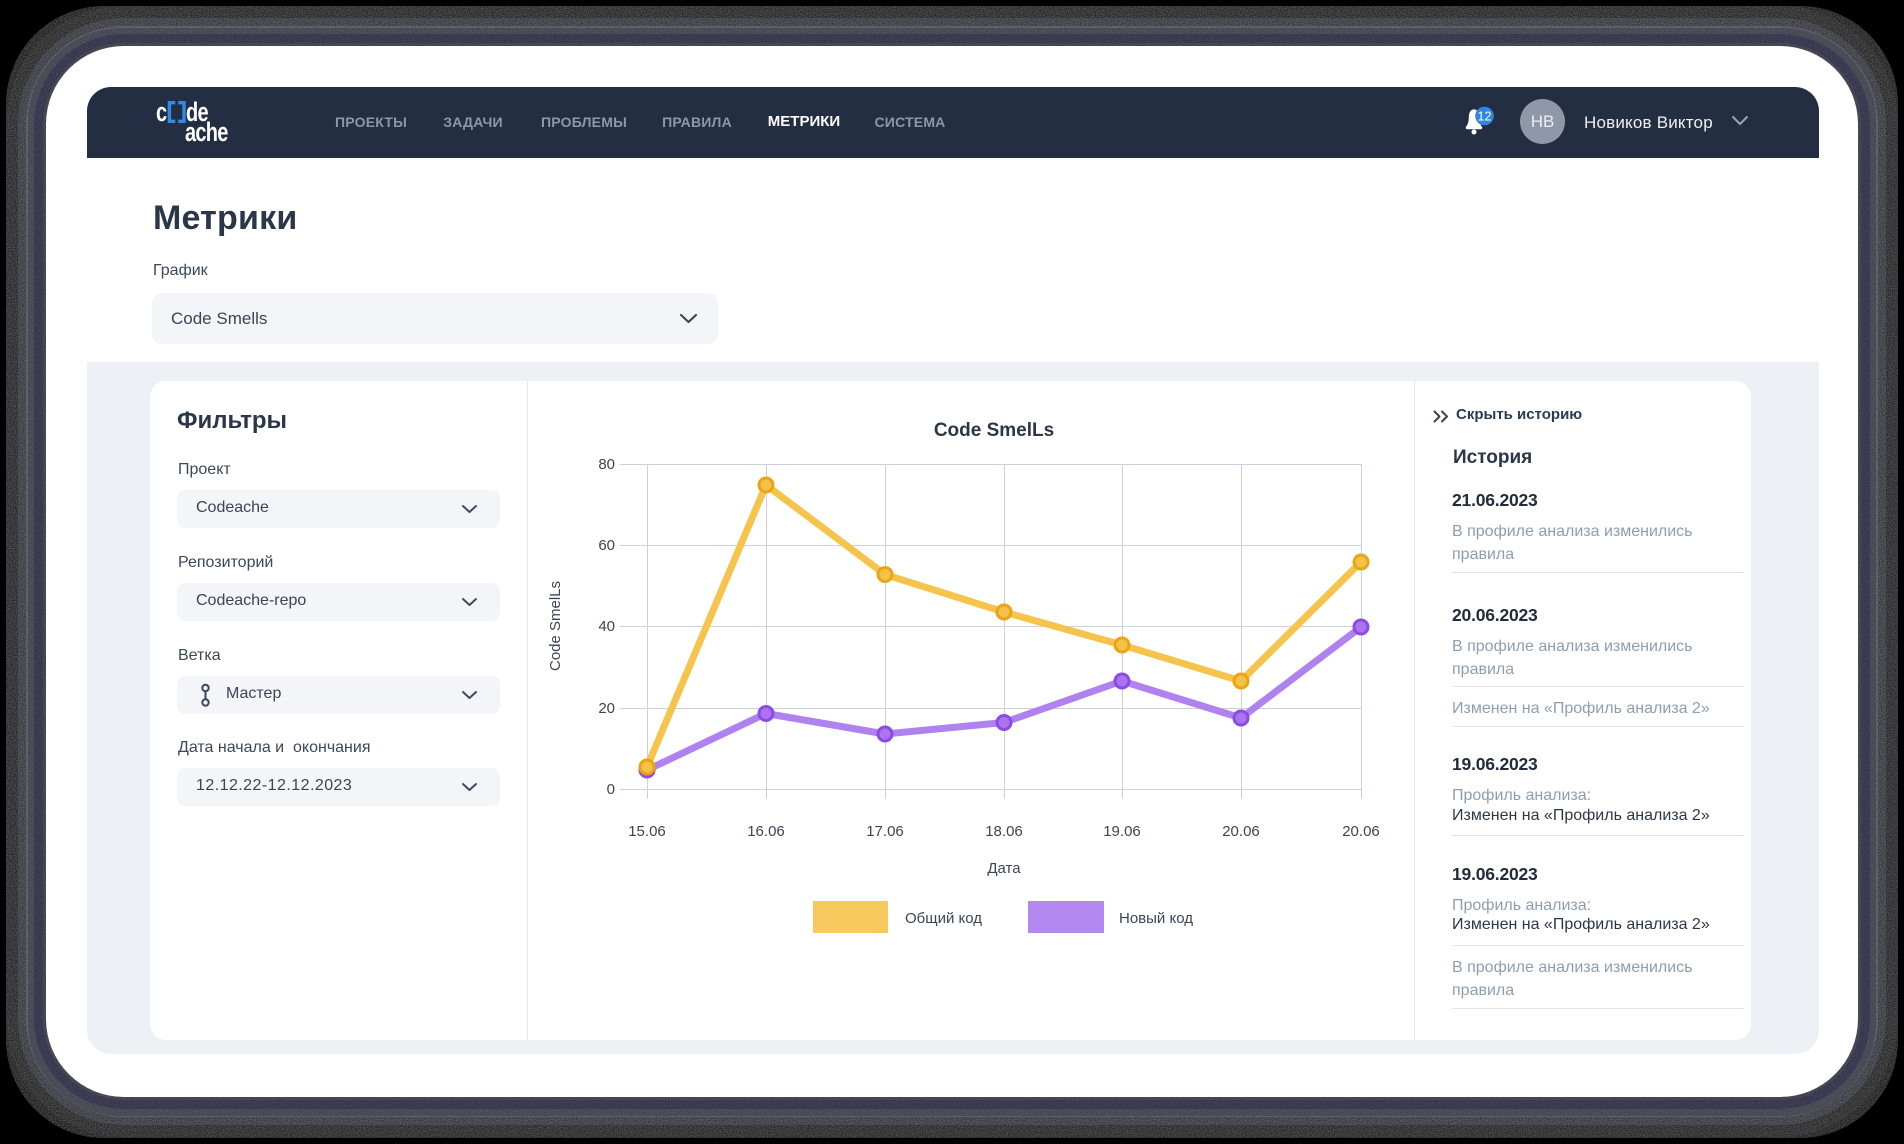 The height and width of the screenshot is (1144, 1904). I want to click on svg-text: 20, so click(606, 708).